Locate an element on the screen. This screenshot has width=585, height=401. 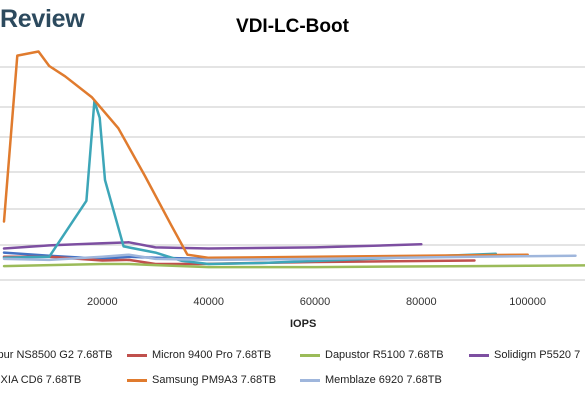
x-tick-label: 20000 is located at coordinates (102, 302).